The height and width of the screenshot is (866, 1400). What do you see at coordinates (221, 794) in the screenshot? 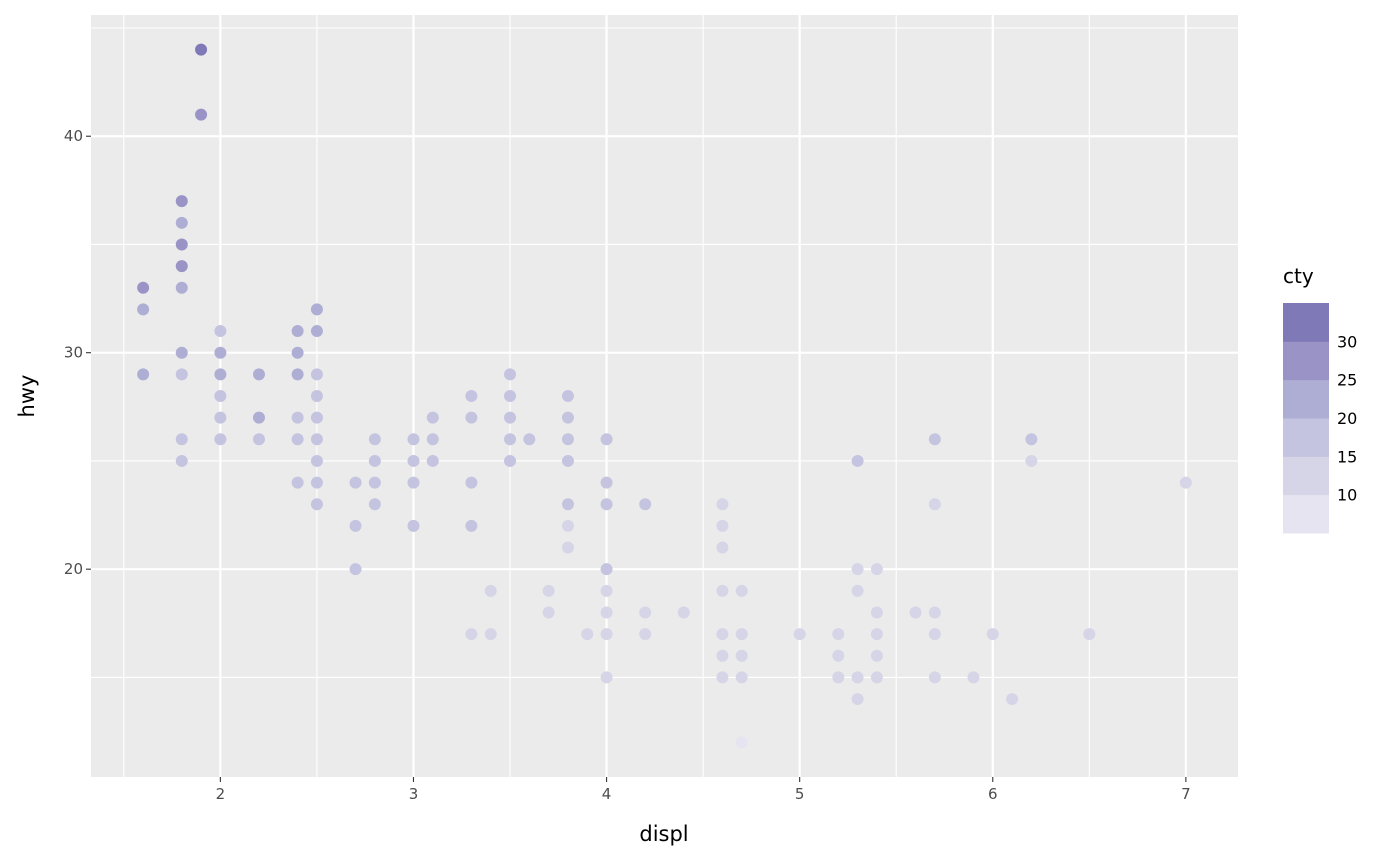
I see `x-tick-label: 2` at bounding box center [221, 794].